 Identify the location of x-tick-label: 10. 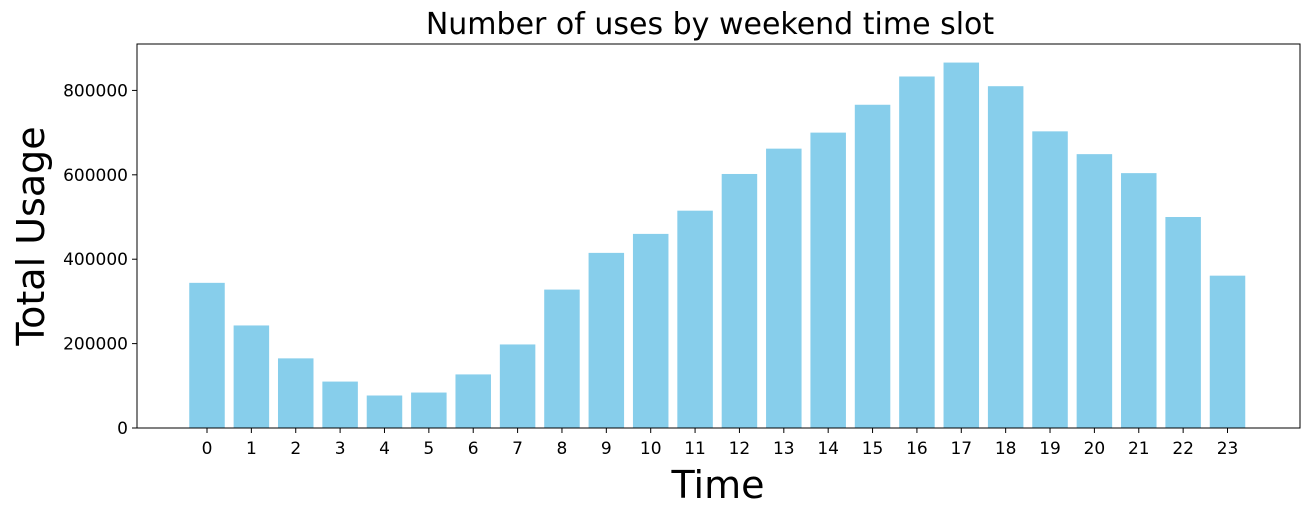
(651, 449).